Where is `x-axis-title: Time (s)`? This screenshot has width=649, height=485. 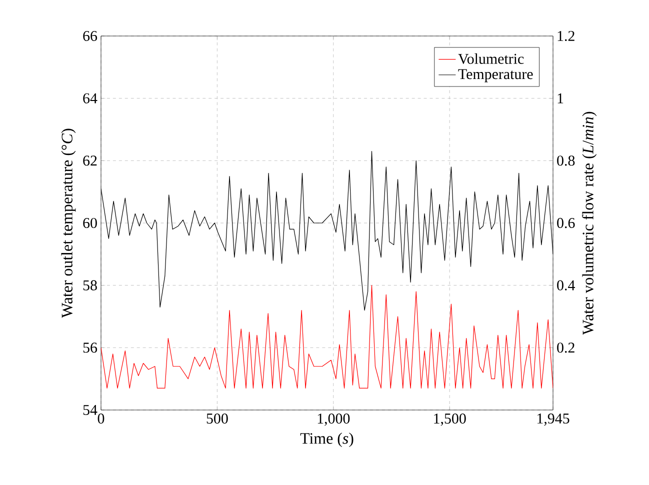
x-axis-title: Time (s) is located at coordinates (327, 440).